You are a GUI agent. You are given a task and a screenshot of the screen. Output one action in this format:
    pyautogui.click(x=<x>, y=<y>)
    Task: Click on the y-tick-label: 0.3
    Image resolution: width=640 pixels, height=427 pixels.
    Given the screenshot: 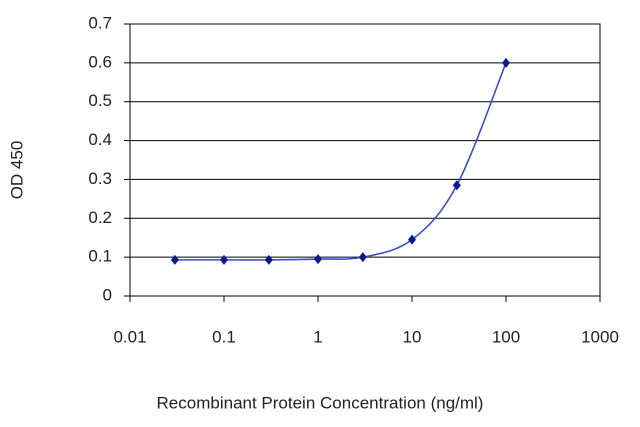 What is the action you would take?
    pyautogui.click(x=100, y=178)
    